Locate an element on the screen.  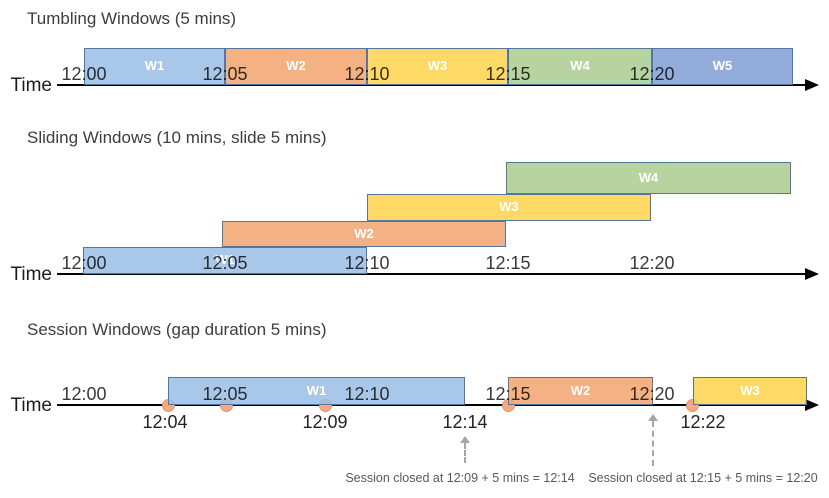
session-closed-annotation: Session closed at 12:15 + 5 mins = 12:20 is located at coordinates (703, 478).